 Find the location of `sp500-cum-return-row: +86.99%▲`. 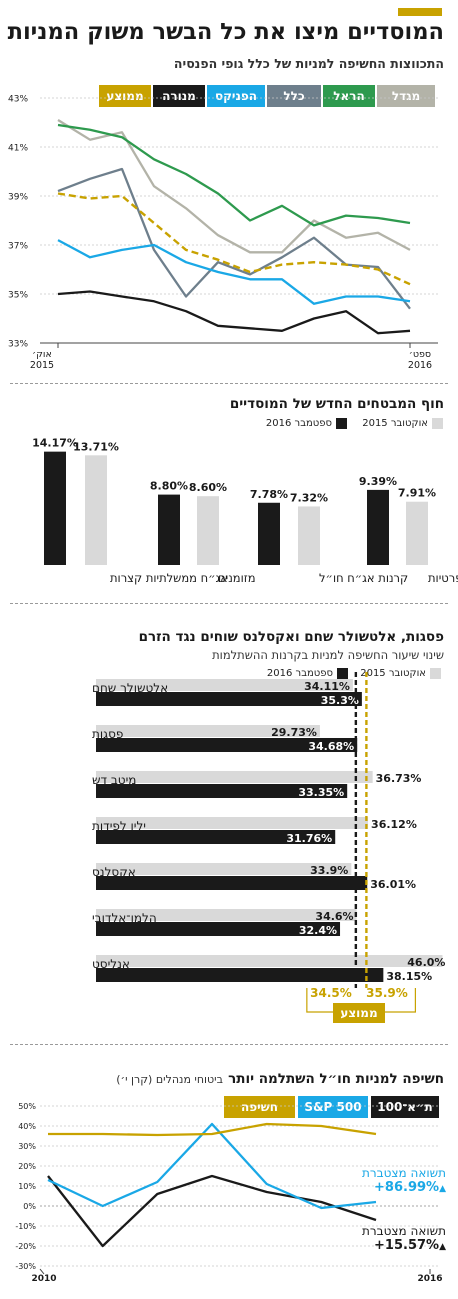

sp500-cum-return-row: +86.99%▲ is located at coordinates (388, 1187).